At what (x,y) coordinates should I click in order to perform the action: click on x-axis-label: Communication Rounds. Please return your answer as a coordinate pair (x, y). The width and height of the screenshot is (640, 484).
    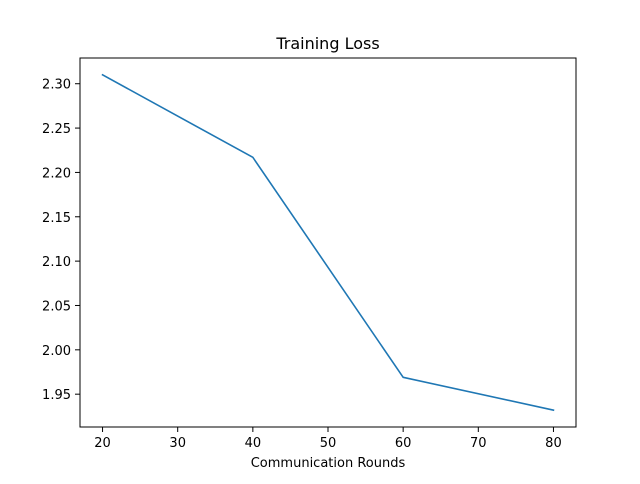
    Looking at the image, I should click on (328, 463).